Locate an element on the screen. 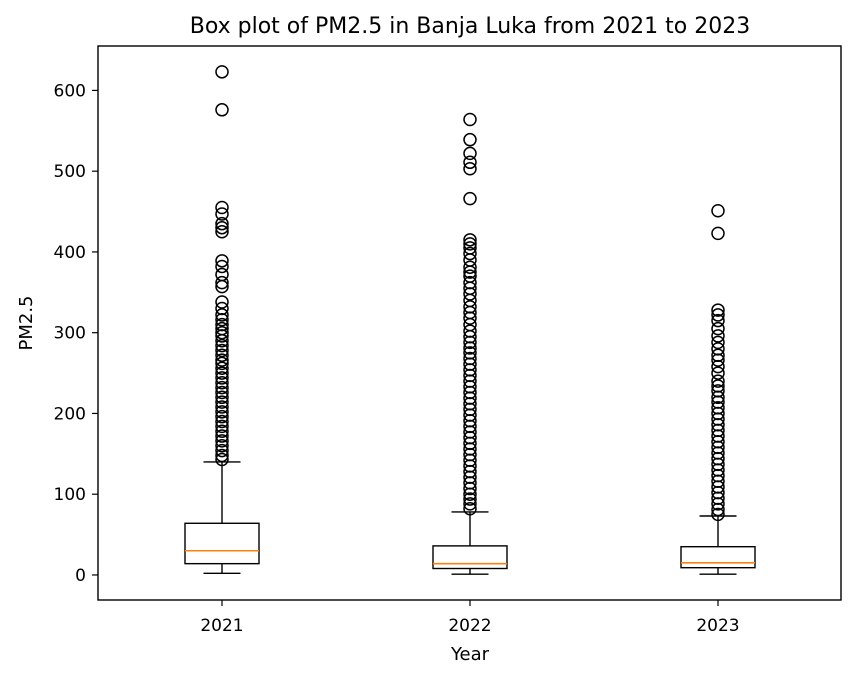 This screenshot has height=678, width=856. box-2022 is located at coordinates (470, 557).